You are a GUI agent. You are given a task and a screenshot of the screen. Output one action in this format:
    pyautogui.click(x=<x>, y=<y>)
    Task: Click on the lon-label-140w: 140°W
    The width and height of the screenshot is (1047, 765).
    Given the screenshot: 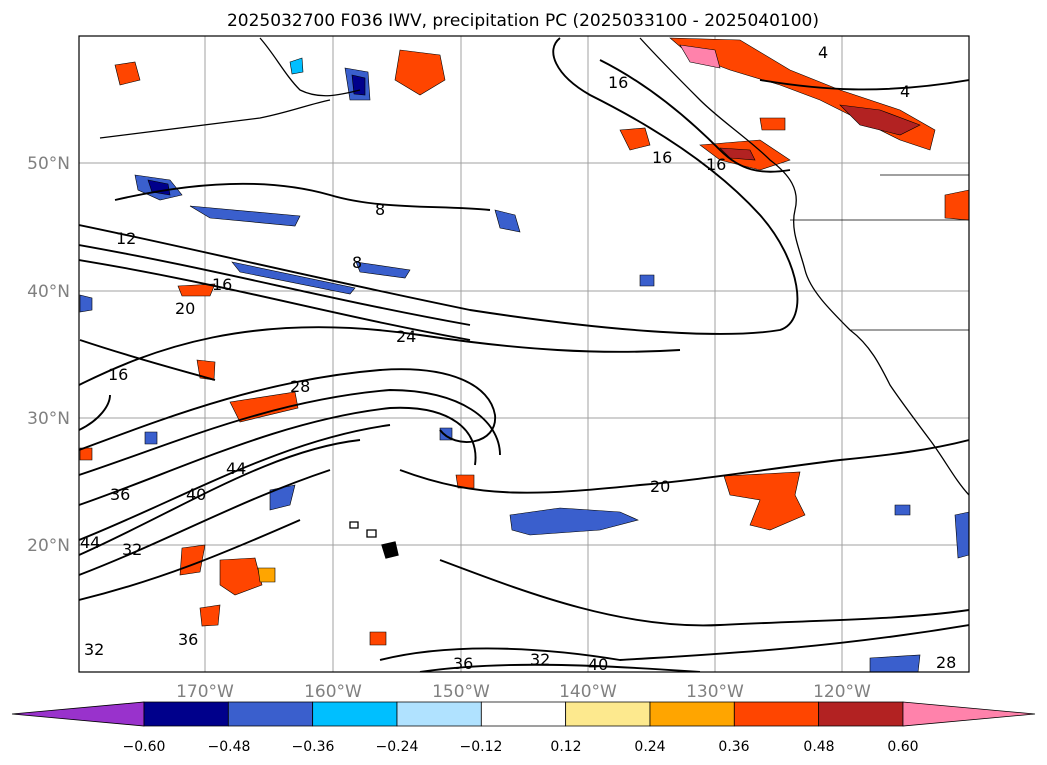 What is the action you would take?
    pyautogui.click(x=588, y=692)
    